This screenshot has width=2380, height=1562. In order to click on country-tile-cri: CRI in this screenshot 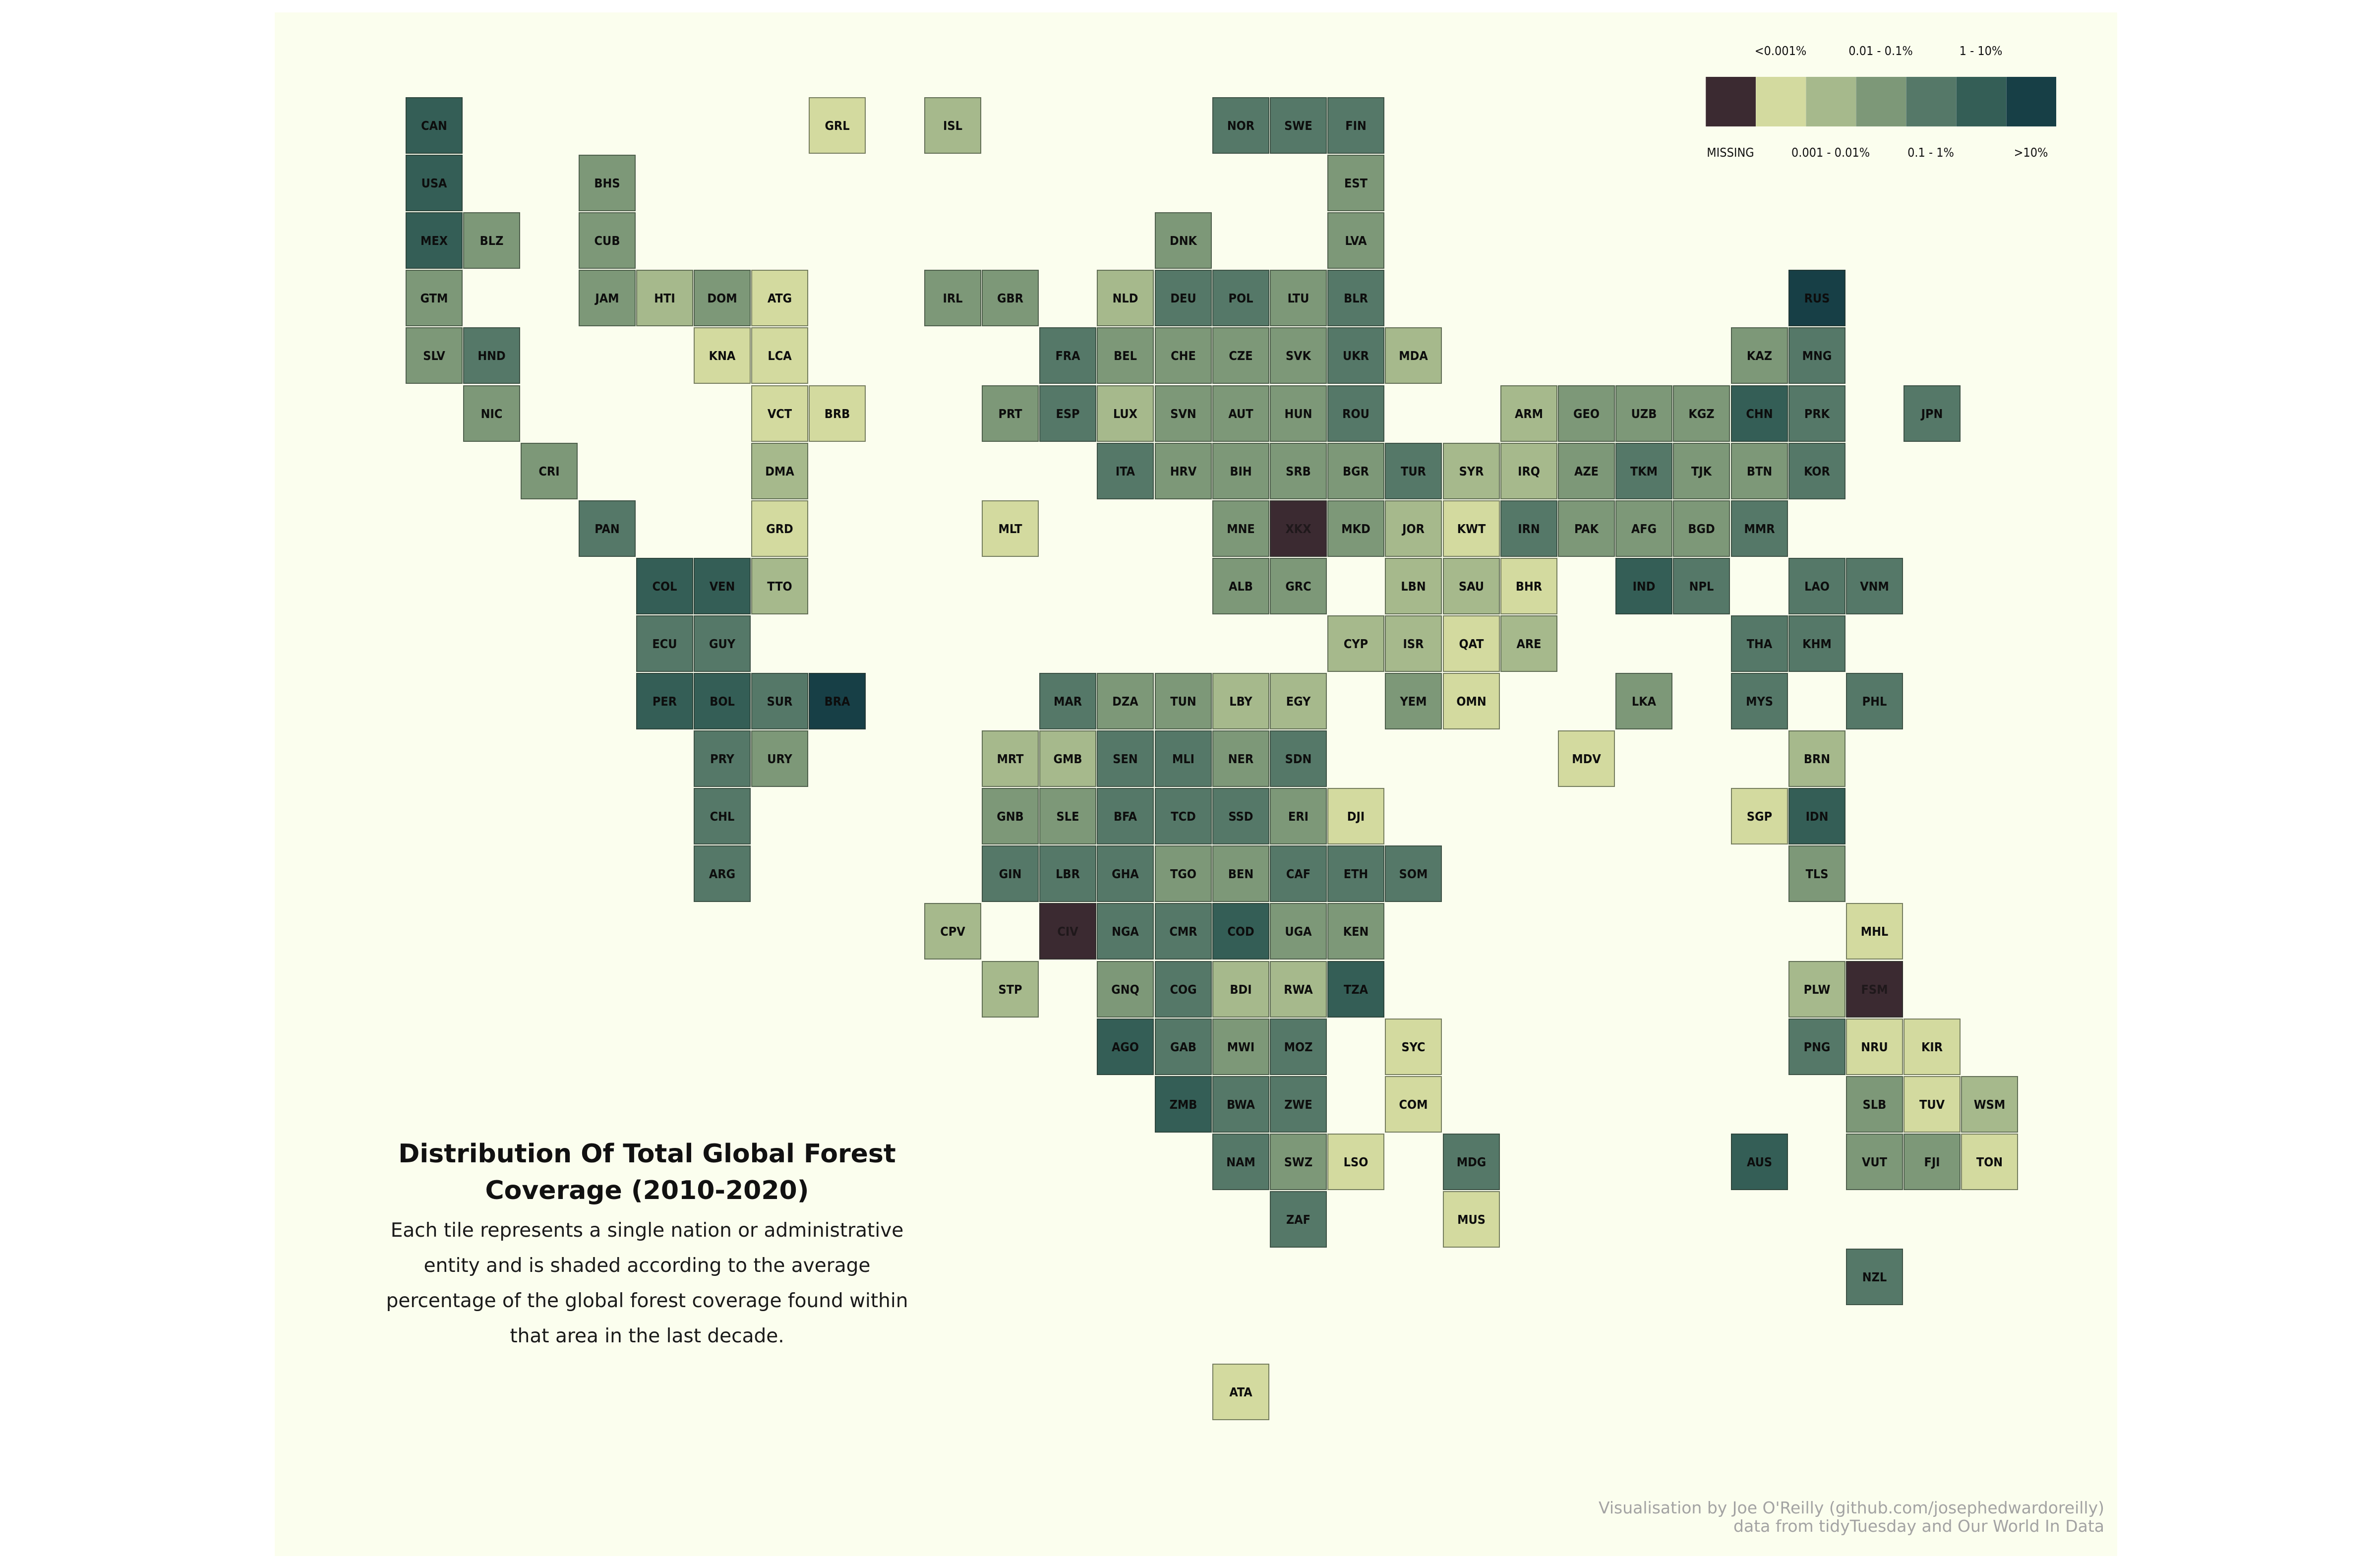, I will do `click(549, 471)`.